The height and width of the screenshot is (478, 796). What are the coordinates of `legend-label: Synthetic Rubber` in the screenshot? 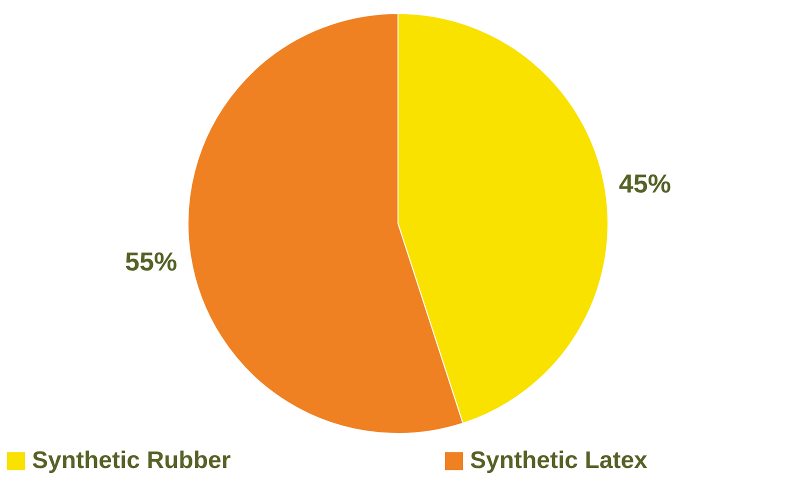 It's located at (131, 460).